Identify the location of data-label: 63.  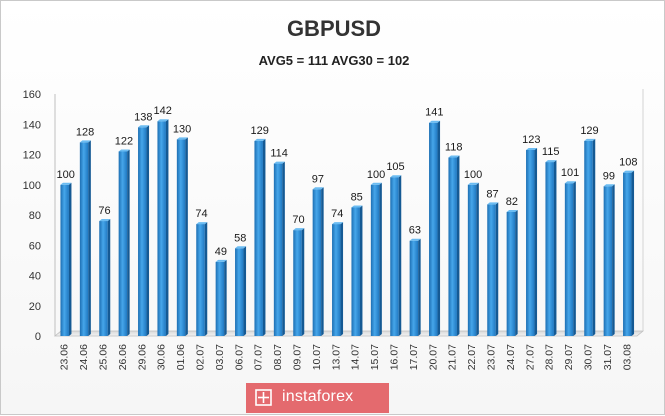
(415, 231).